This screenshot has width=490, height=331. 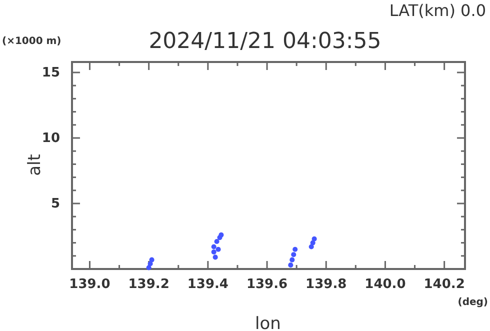 What do you see at coordinates (473, 302) in the screenshot?
I see `text: (deg)` at bounding box center [473, 302].